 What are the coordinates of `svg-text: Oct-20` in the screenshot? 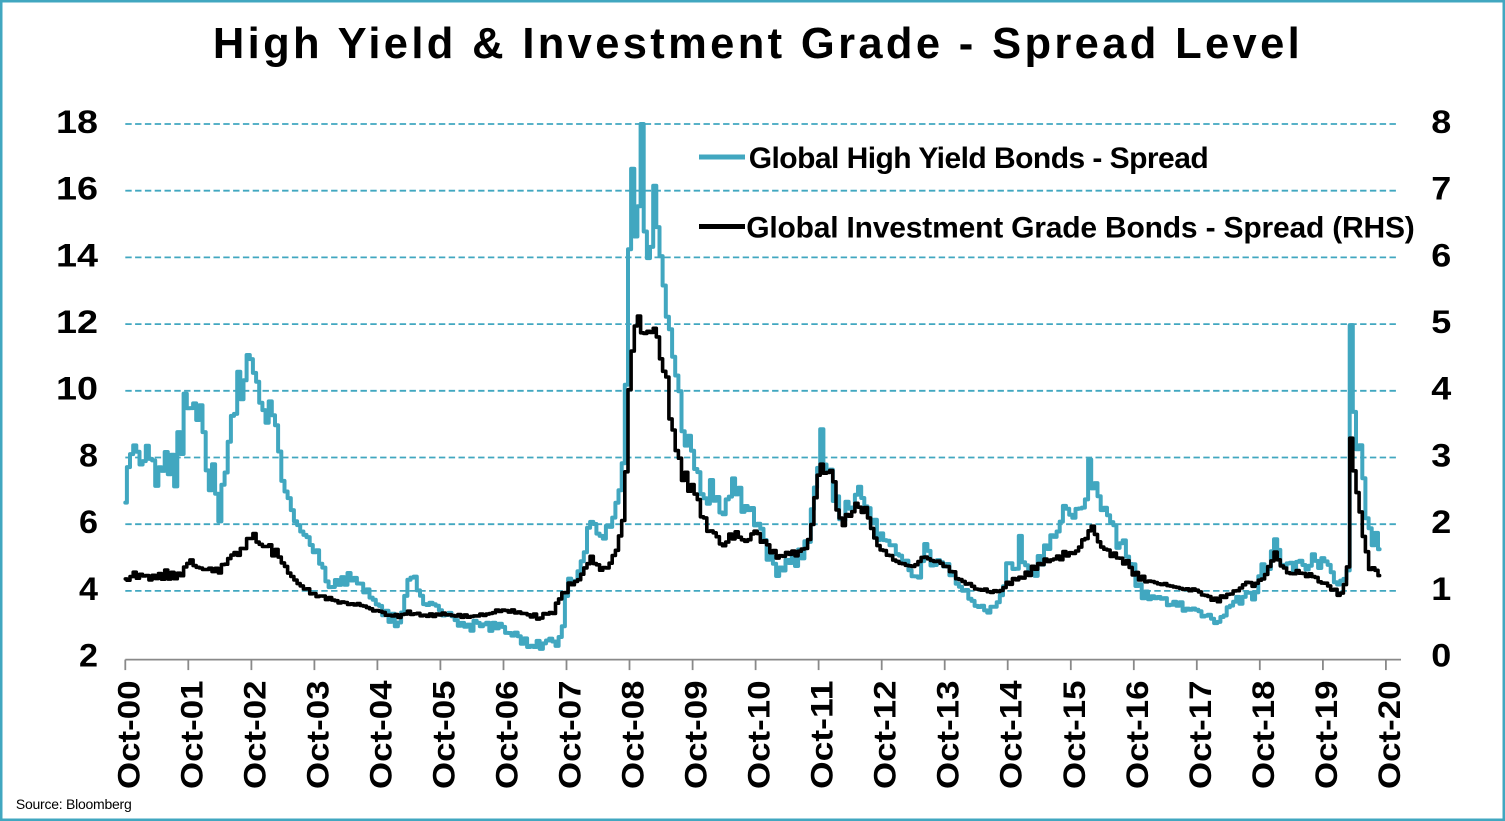 It's located at (1389, 735).